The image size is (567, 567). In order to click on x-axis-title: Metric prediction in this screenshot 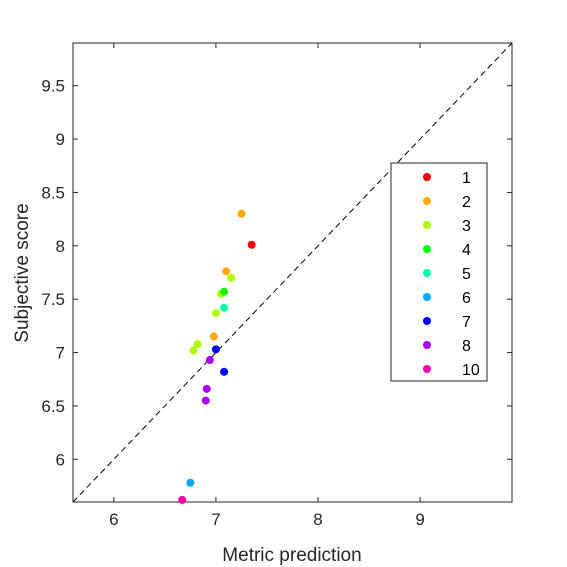, I will do `click(291, 555)`.